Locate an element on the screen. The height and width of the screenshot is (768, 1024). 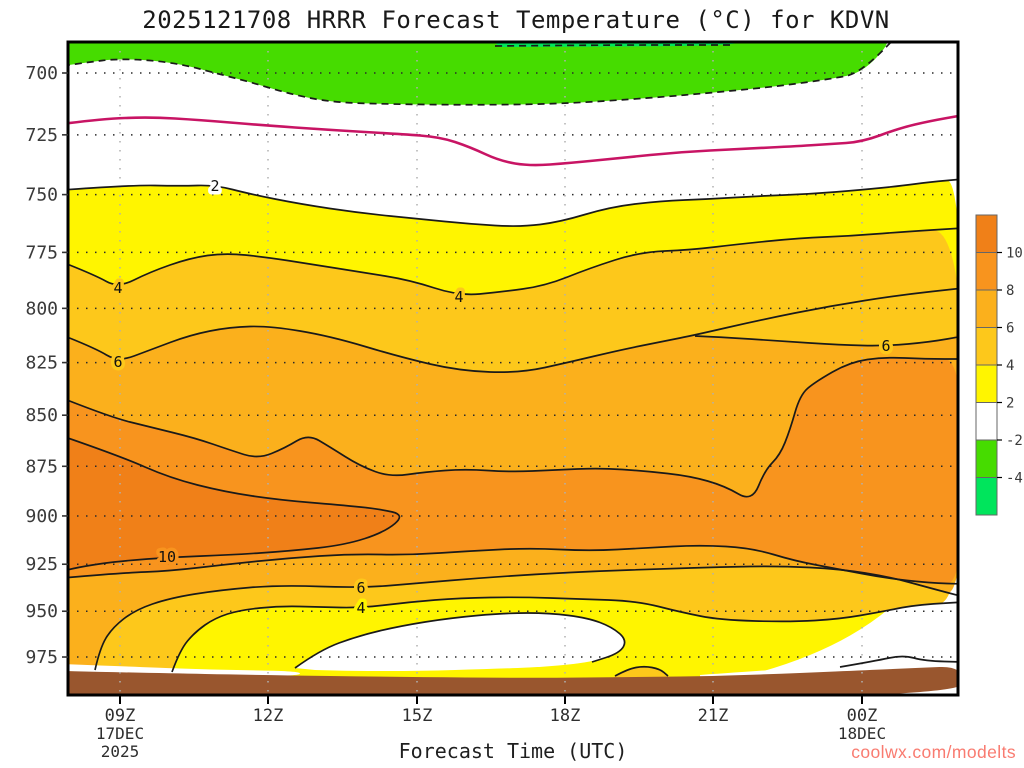
colorbar-tick-label-10: 10 is located at coordinates (1014, 254).